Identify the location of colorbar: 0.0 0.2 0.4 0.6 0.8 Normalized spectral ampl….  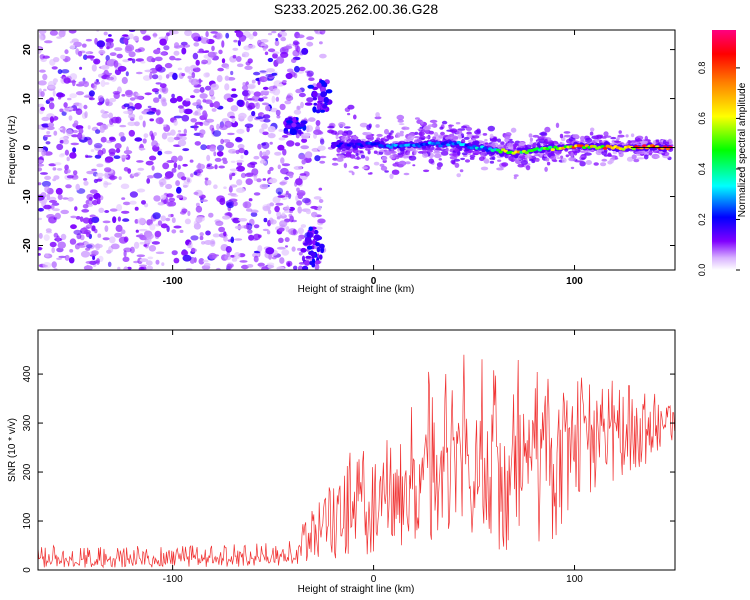
(722, 153).